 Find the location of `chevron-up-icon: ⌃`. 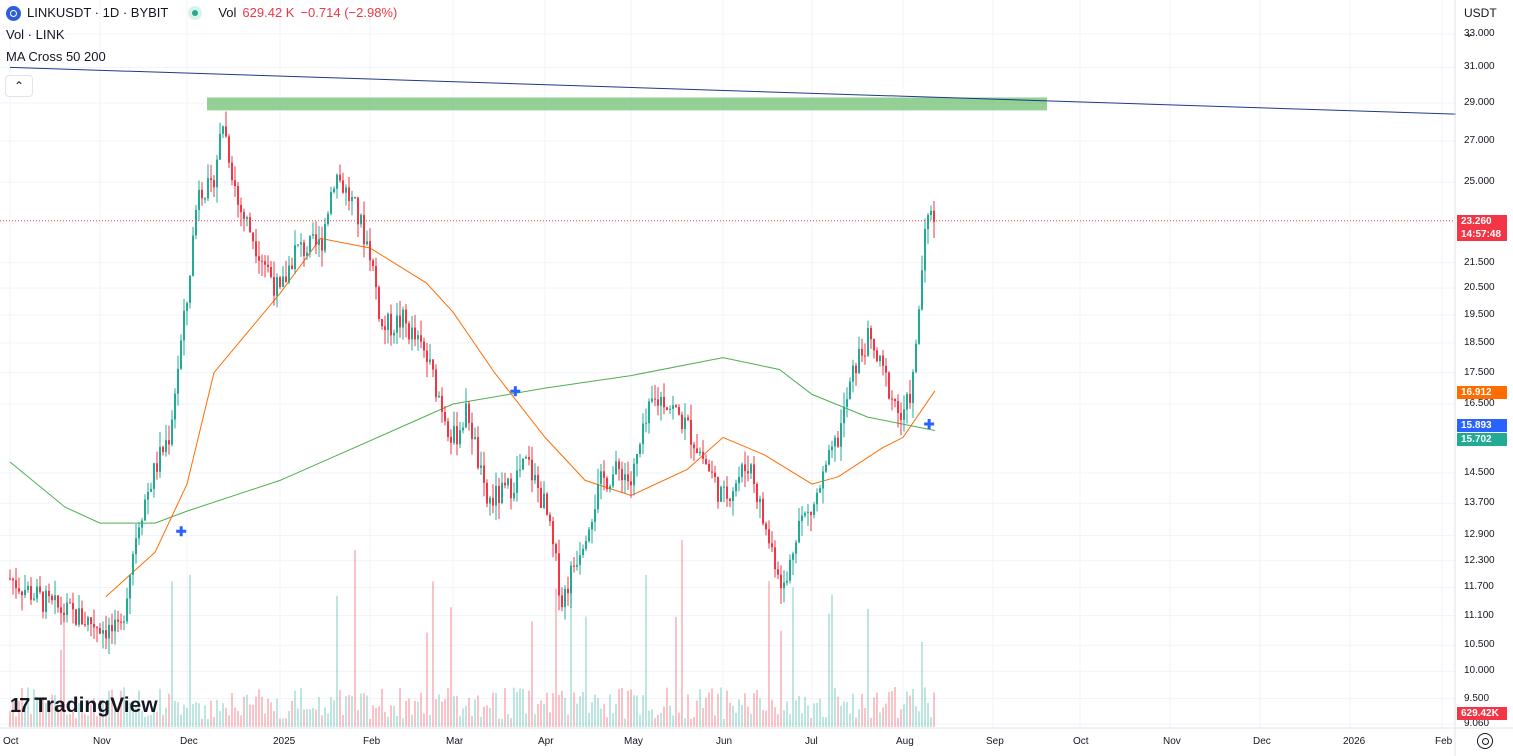

chevron-up-icon: ⌃ is located at coordinates (19, 86).